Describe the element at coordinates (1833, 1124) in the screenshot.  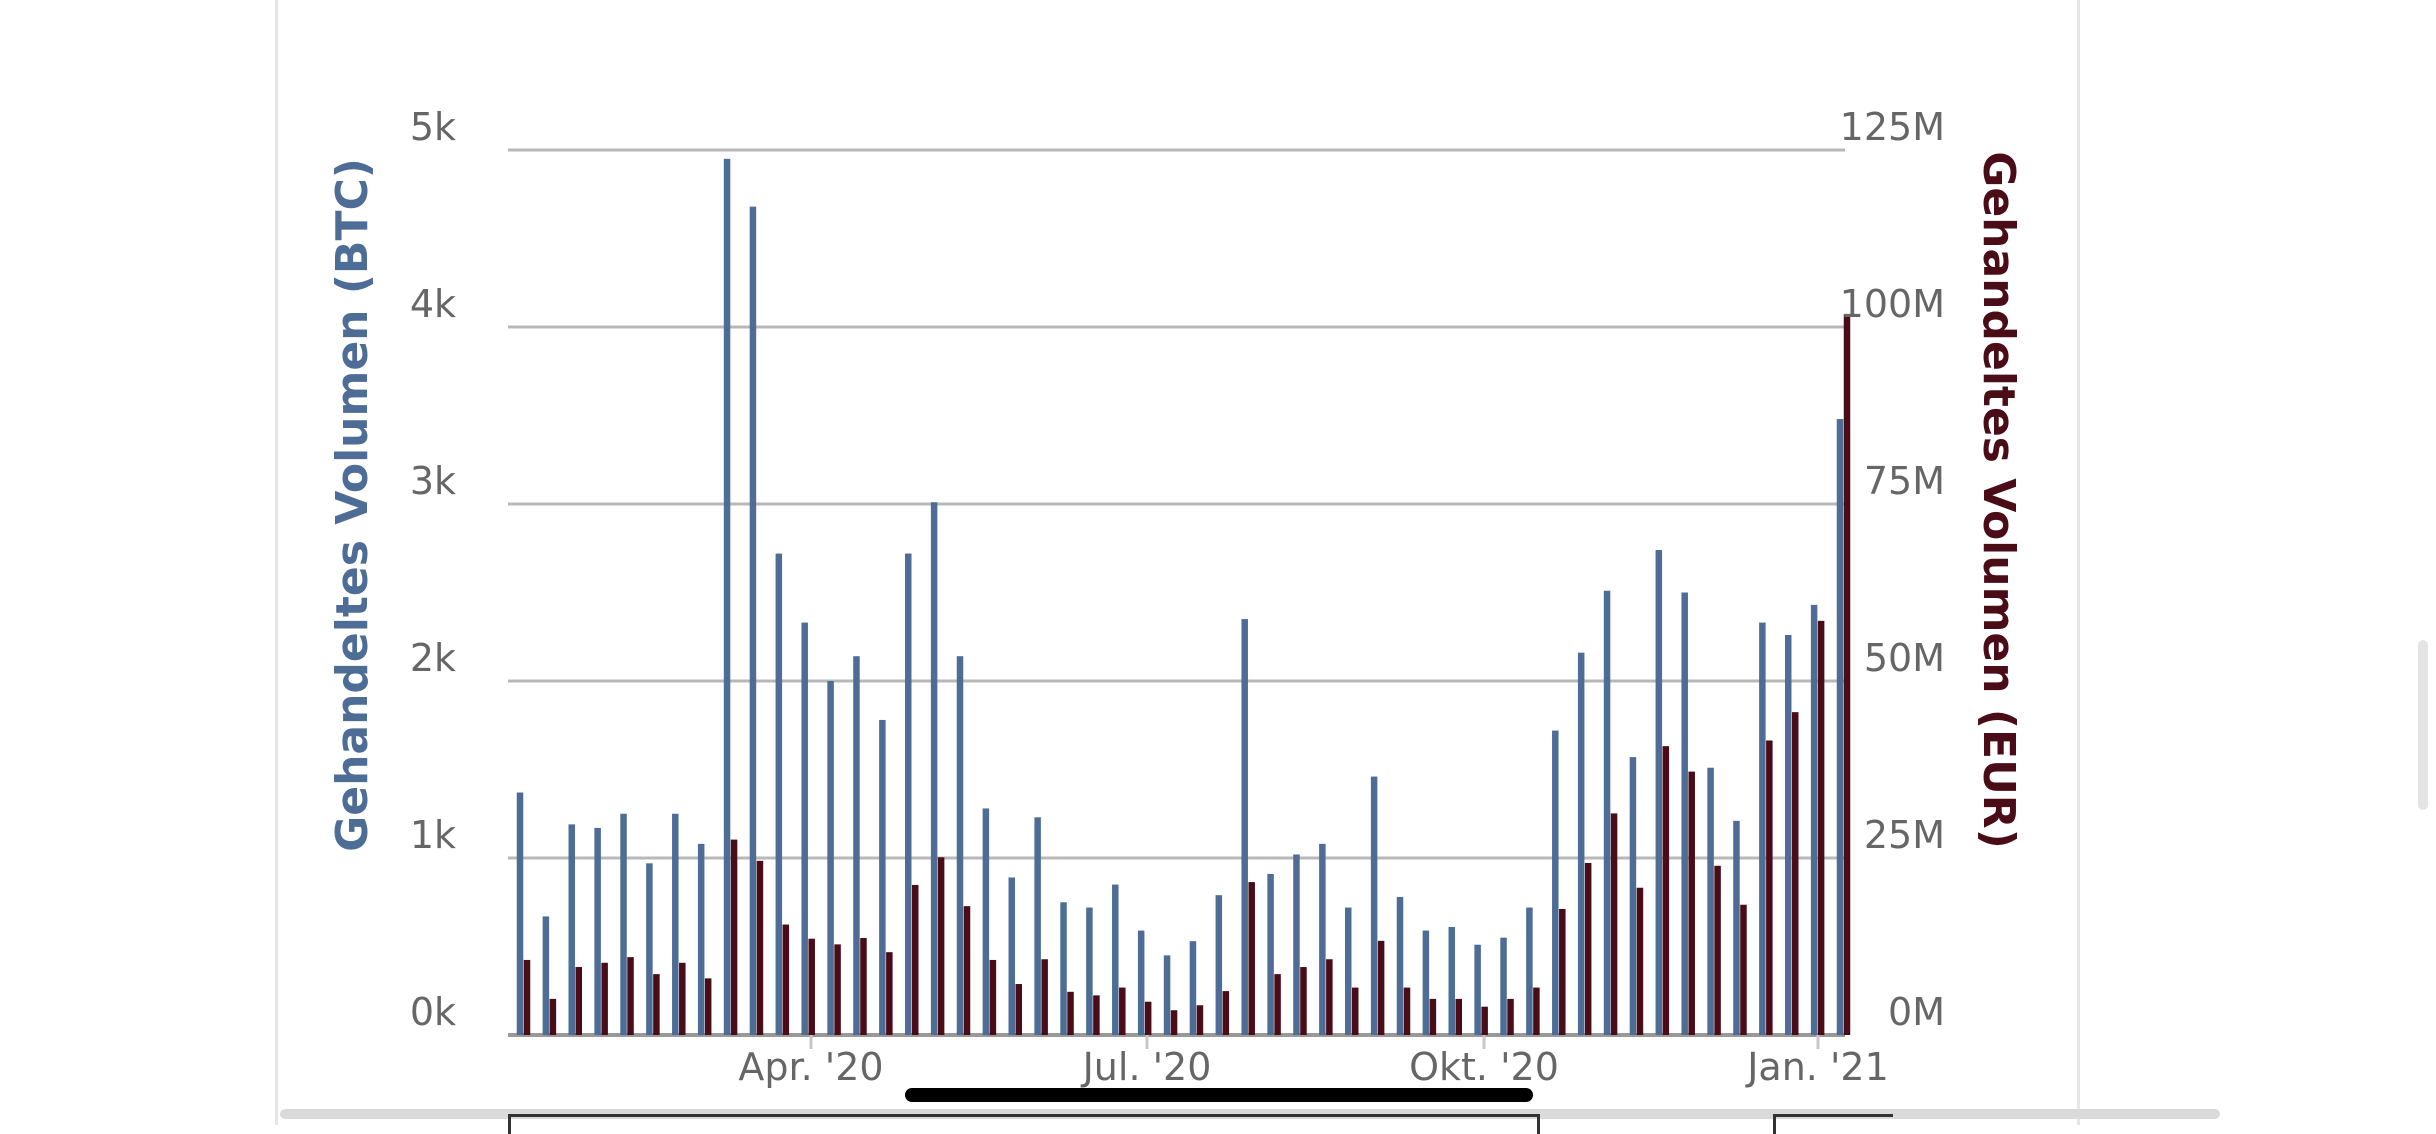
I see `range-navigator-handle` at that location.